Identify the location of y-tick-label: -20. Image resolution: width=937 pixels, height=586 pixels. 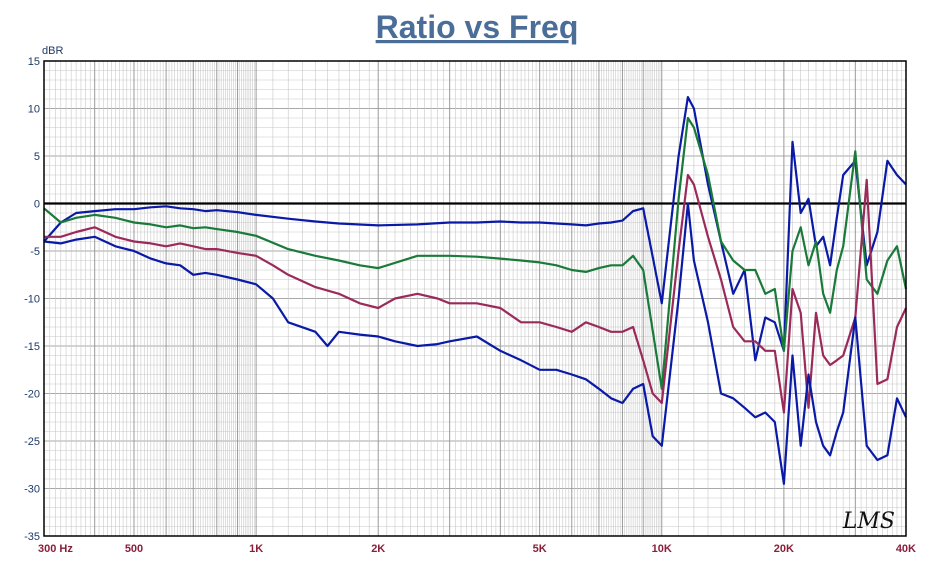
(32, 395).